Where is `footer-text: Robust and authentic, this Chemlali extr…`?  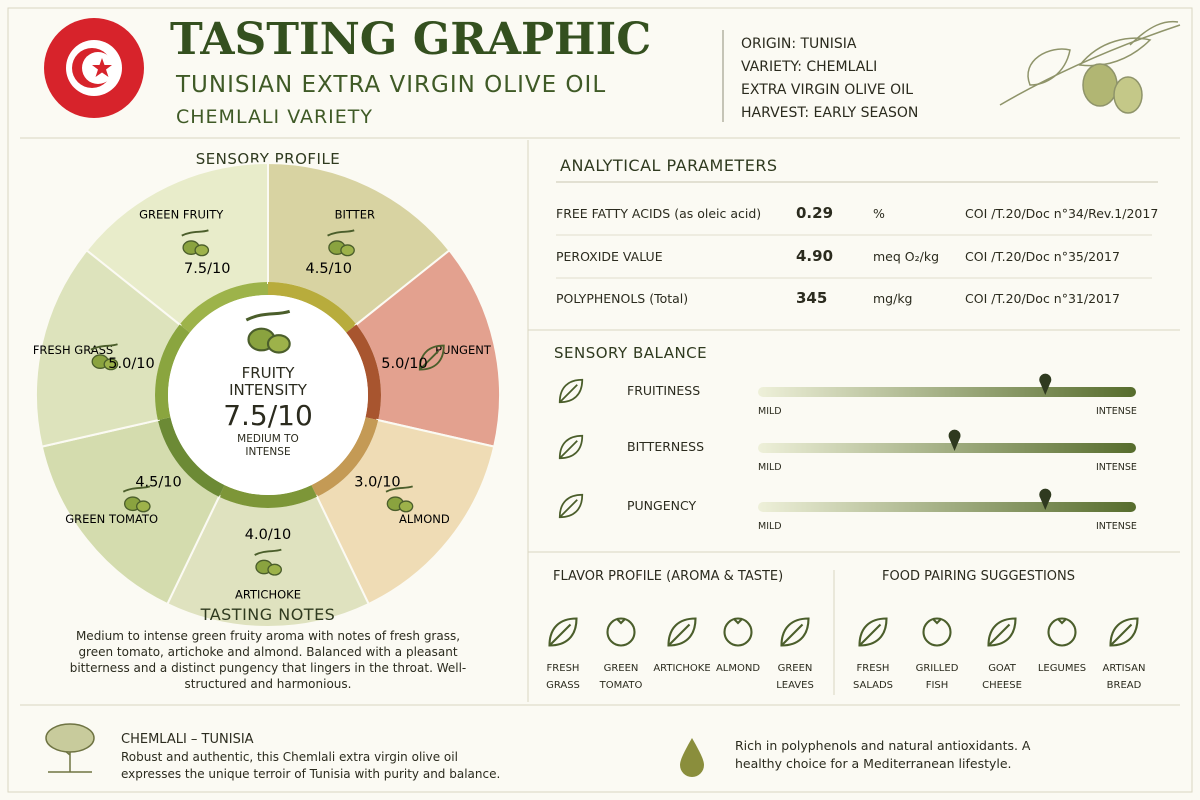
footer-text: Robust and authentic, this Chemlali extr… is located at coordinates (311, 765).